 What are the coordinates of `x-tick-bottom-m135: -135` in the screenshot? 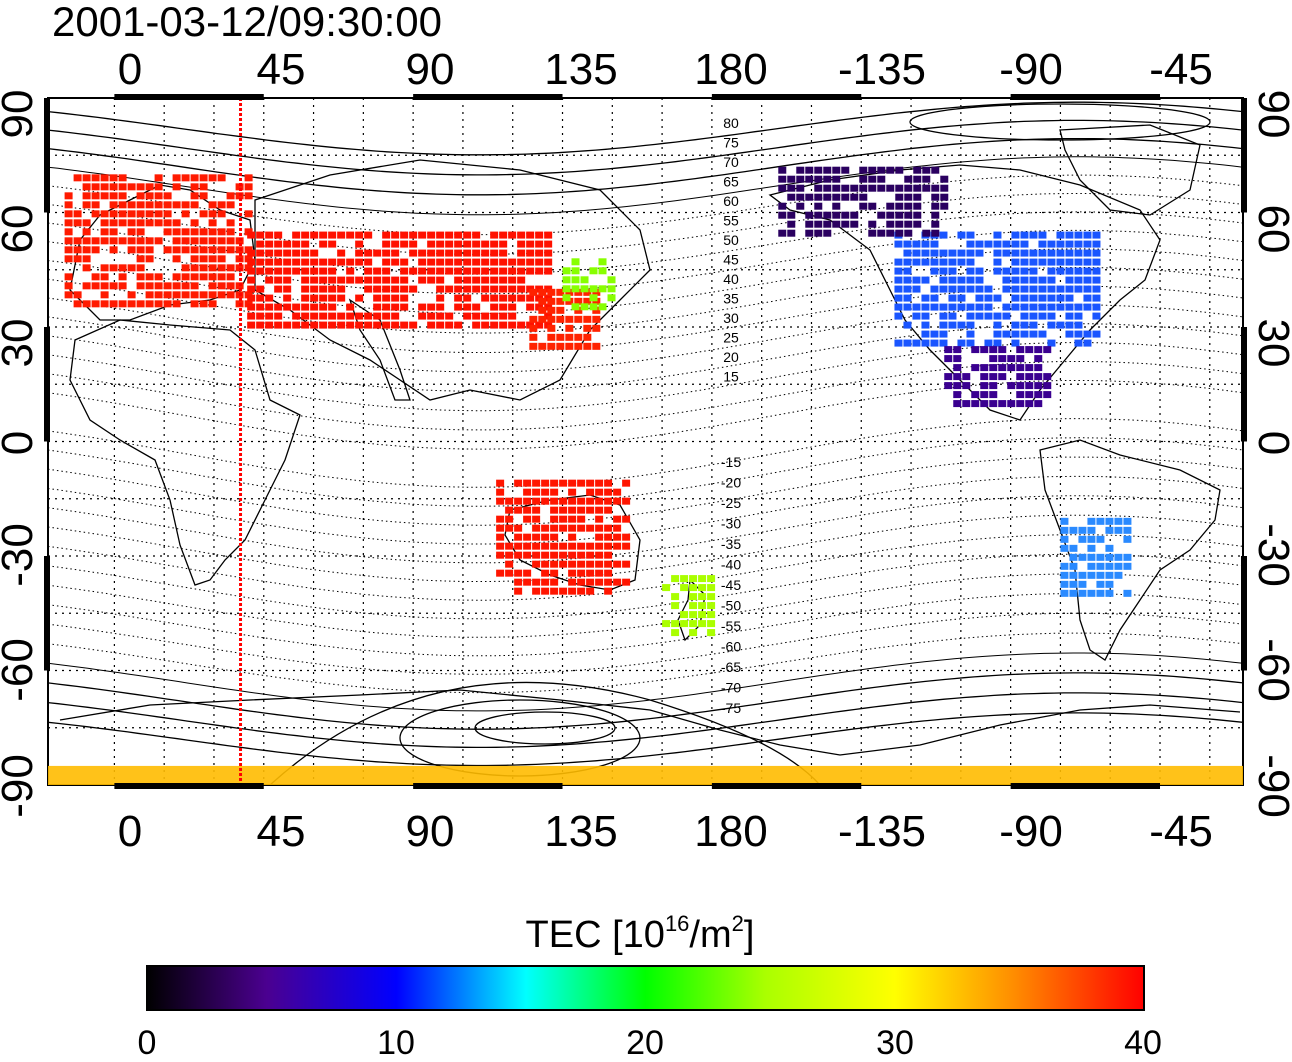 It's located at (882, 831).